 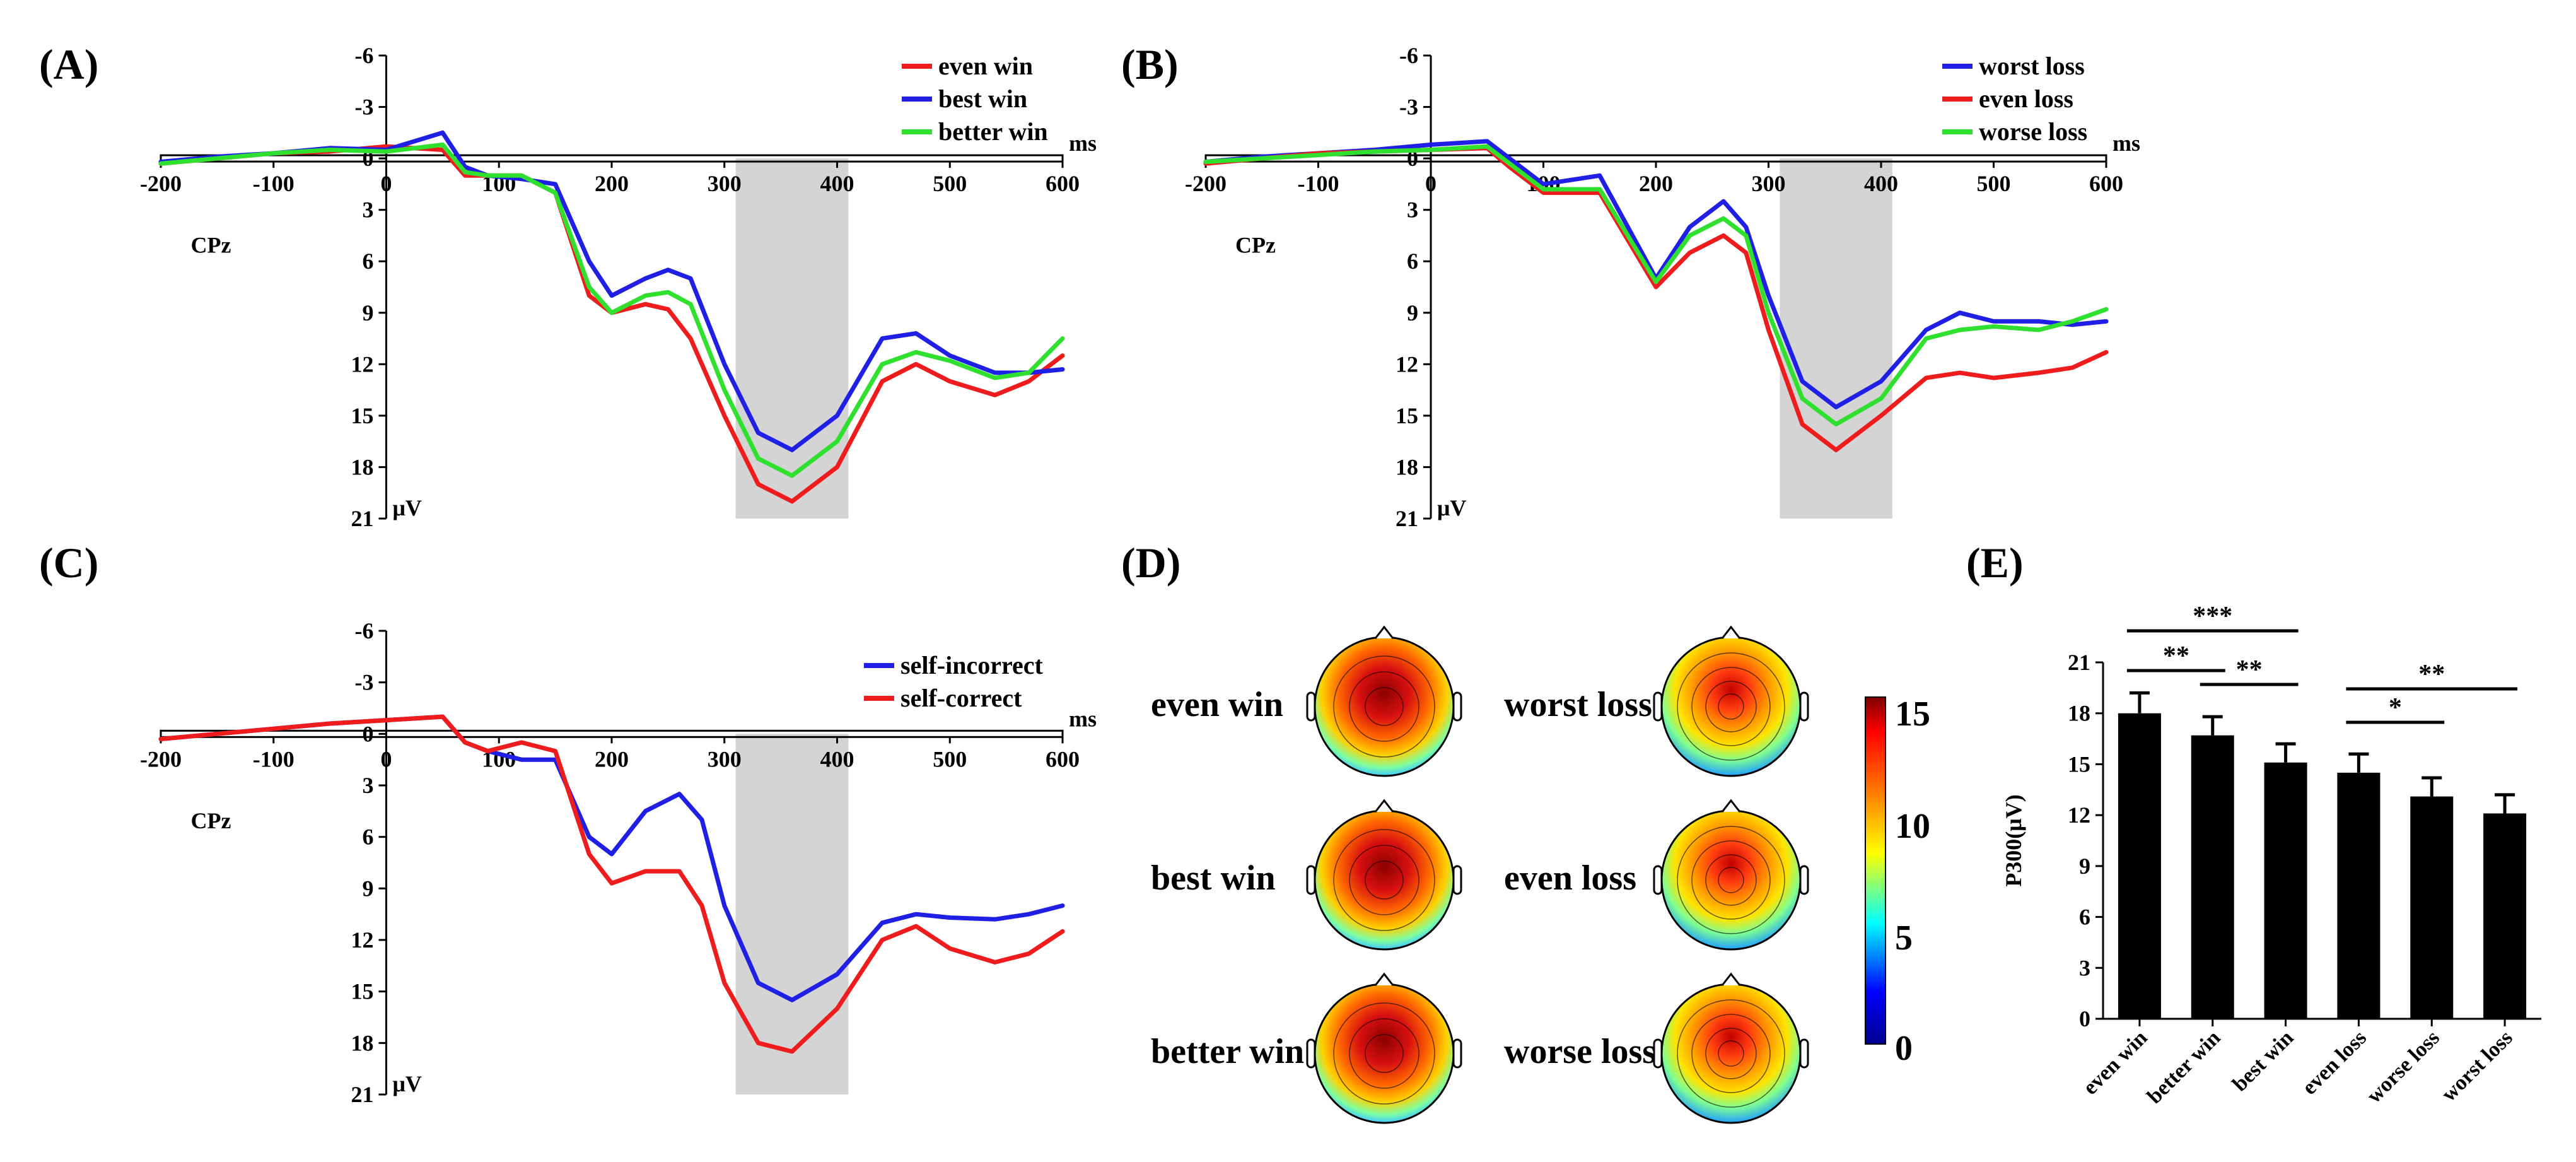 What do you see at coordinates (2079, 764) in the screenshot?
I see `bar-y-tick-label: 15` at bounding box center [2079, 764].